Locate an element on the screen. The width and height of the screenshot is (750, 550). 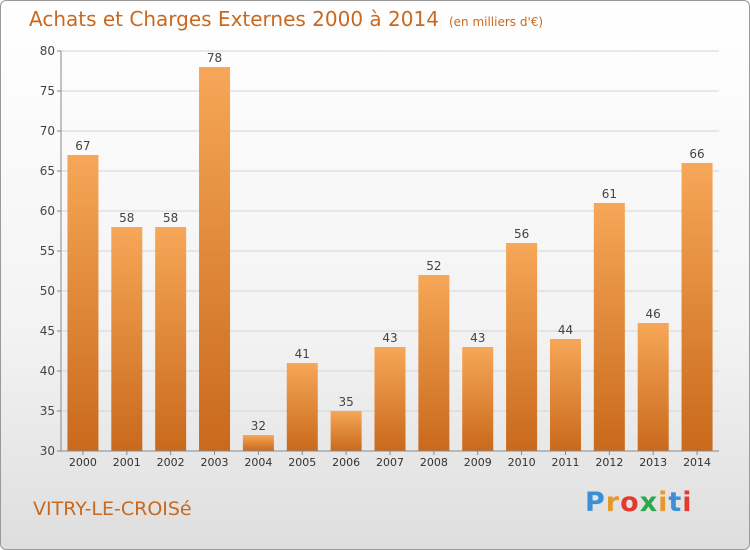
x-tick-label-2009: 2009 is located at coordinates (478, 462).